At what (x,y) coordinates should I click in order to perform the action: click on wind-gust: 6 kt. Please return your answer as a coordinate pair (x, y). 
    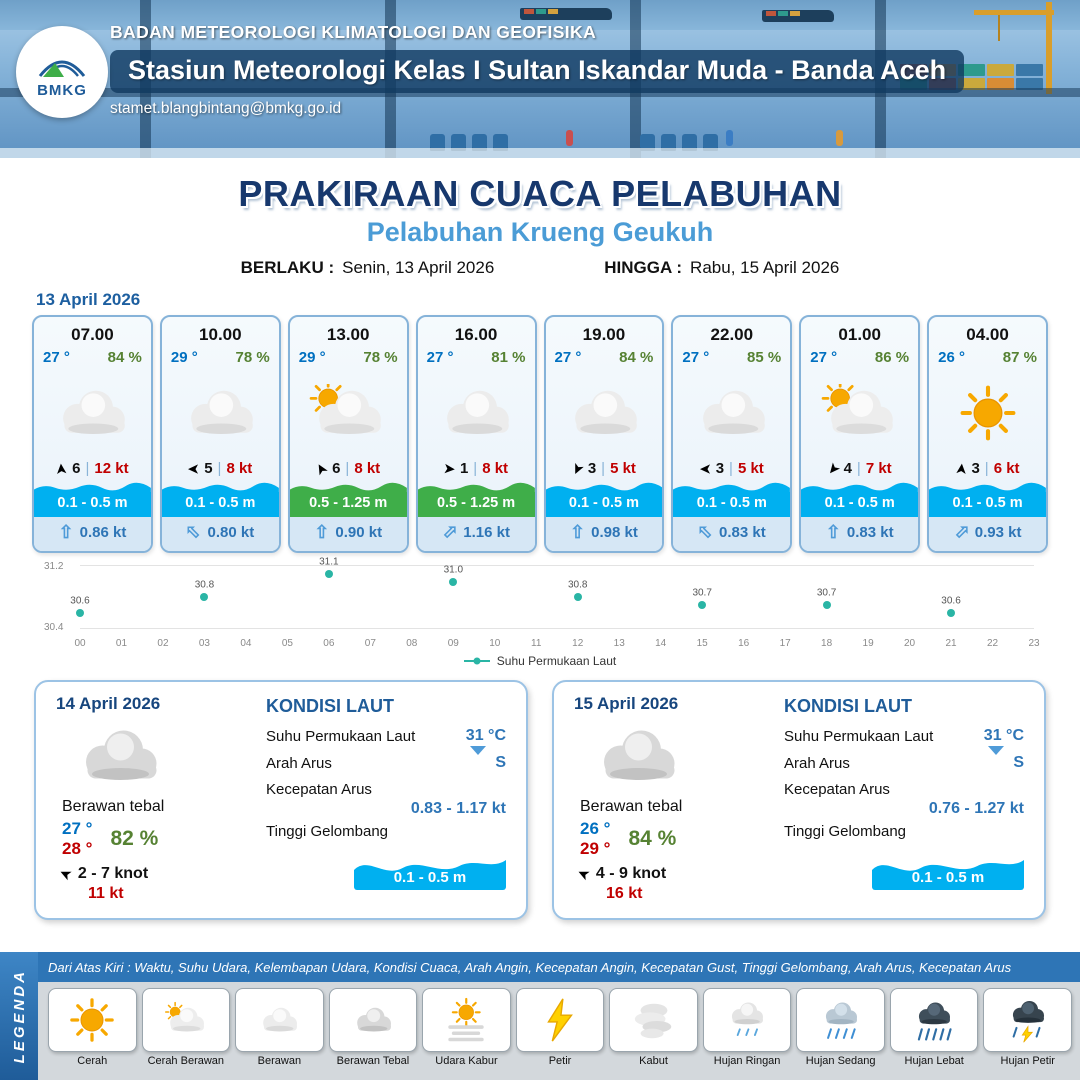
    Looking at the image, I should click on (1006, 468).